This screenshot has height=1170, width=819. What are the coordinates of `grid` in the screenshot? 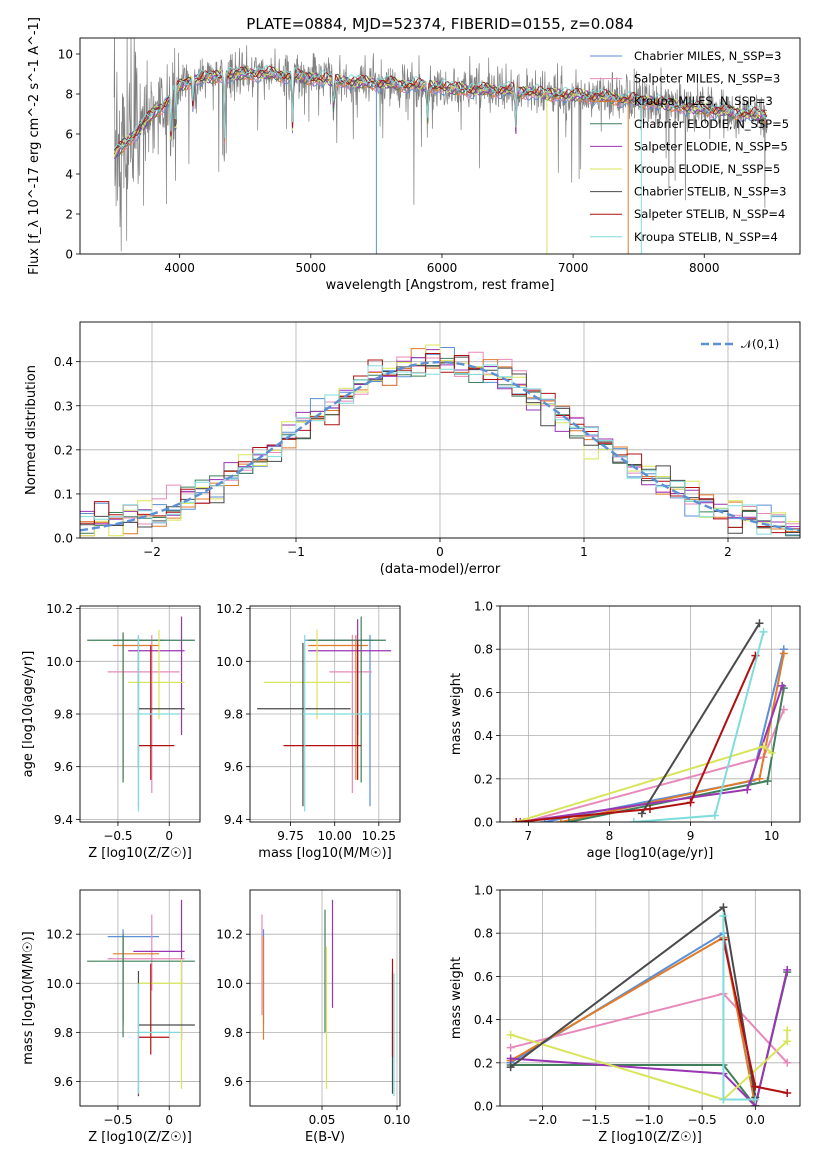 It's located at (650, 714).